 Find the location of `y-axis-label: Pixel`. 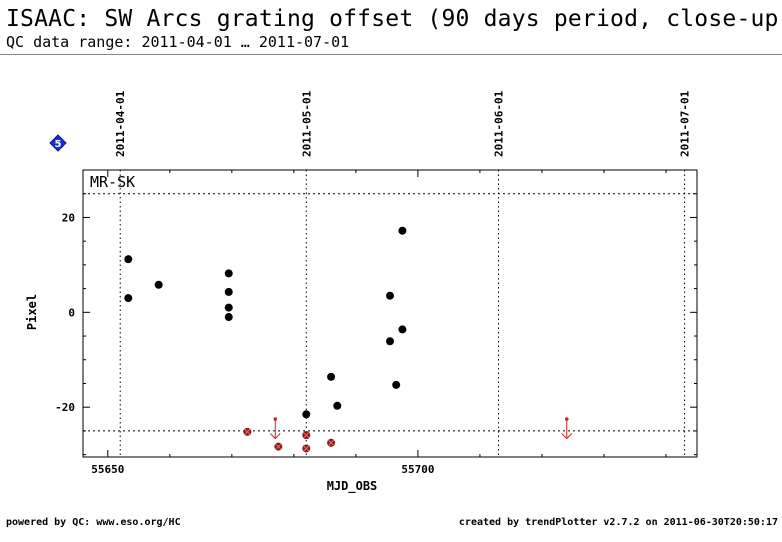

y-axis-label: Pixel is located at coordinates (32, 312).